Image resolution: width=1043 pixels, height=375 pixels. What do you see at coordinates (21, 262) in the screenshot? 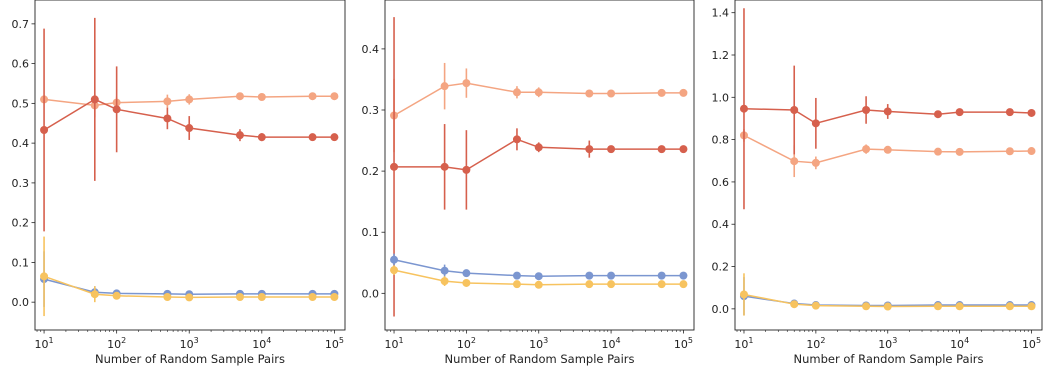
I see `y-tick-label: 0.1` at bounding box center [21, 262].